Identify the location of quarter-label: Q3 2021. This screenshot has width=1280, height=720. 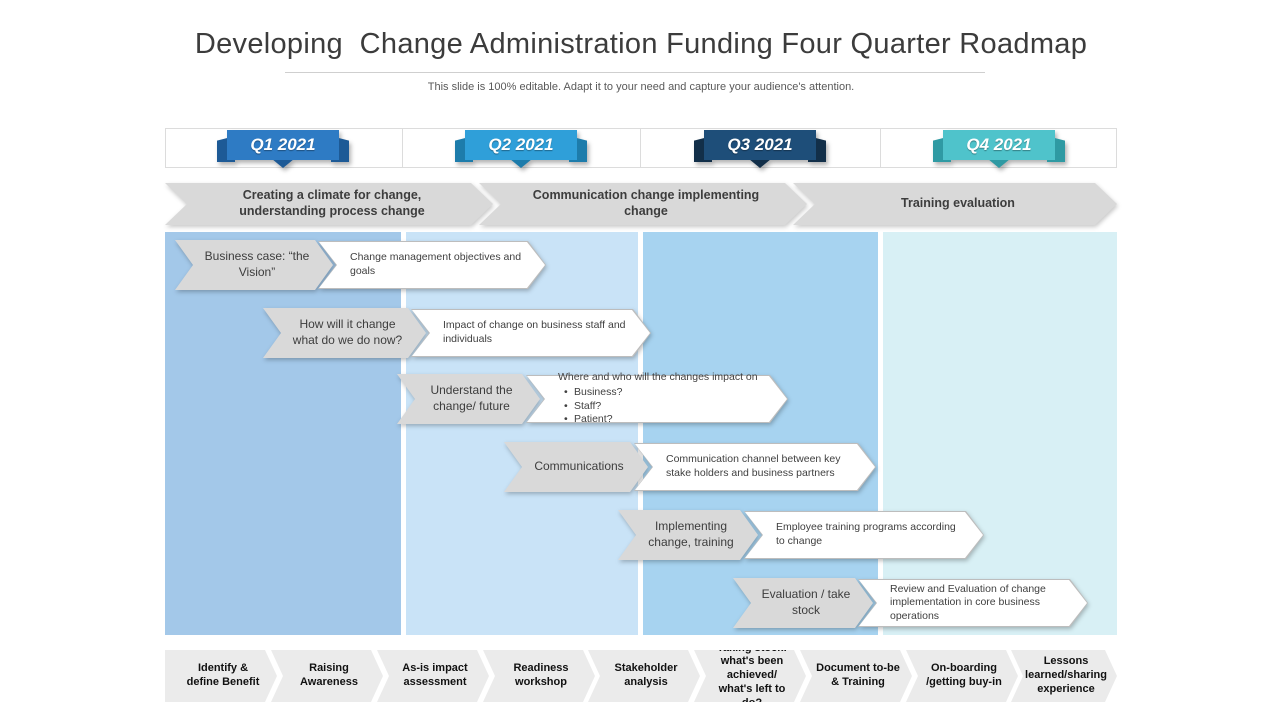
(760, 145).